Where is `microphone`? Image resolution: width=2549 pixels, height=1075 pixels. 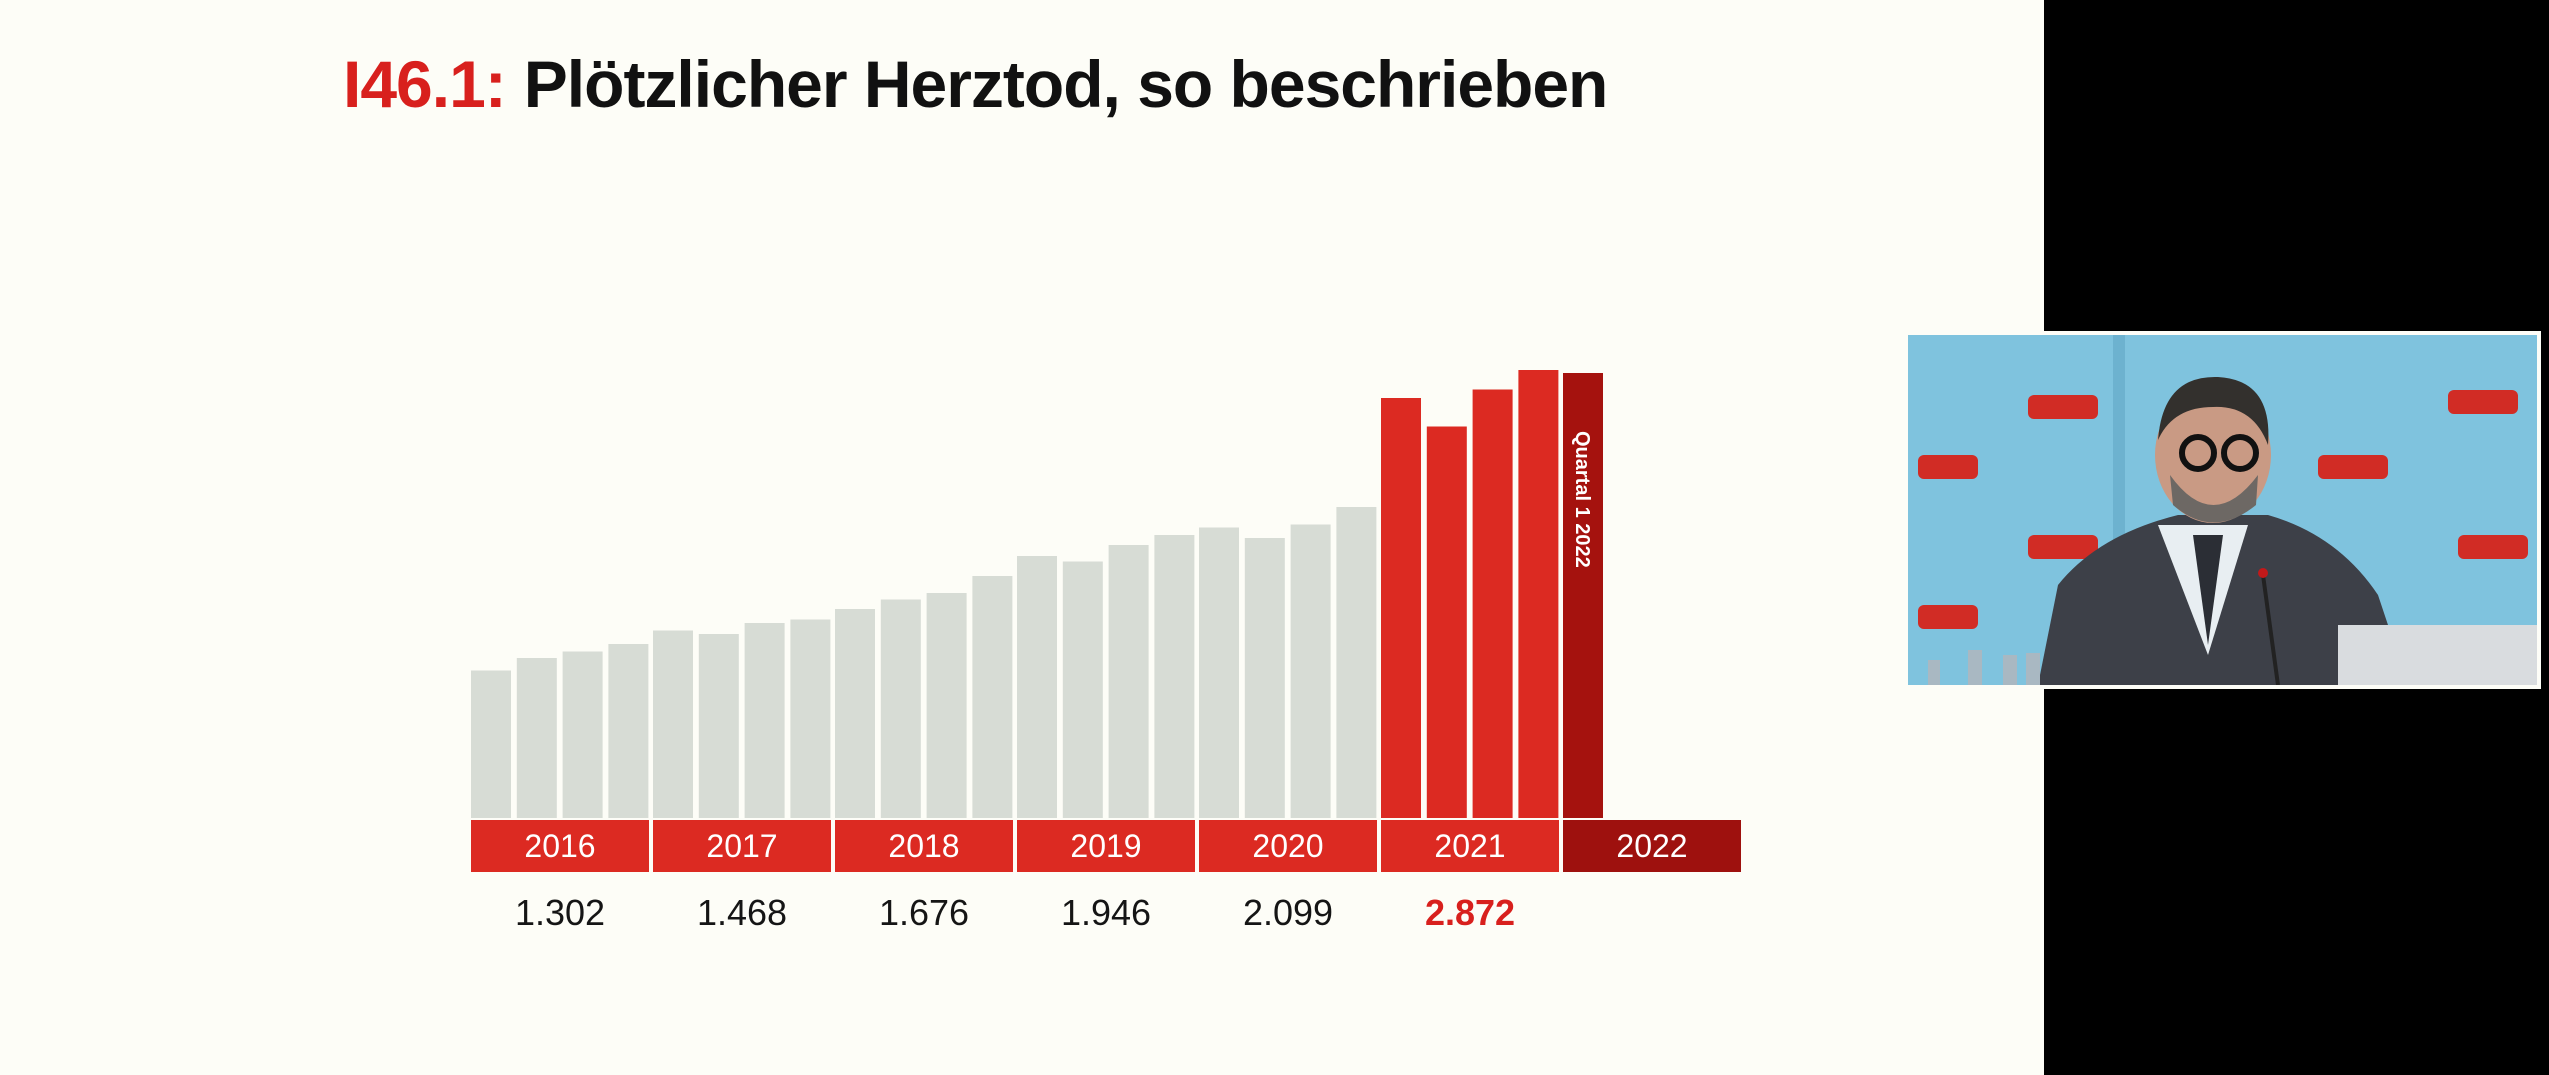 microphone is located at coordinates (2269, 626).